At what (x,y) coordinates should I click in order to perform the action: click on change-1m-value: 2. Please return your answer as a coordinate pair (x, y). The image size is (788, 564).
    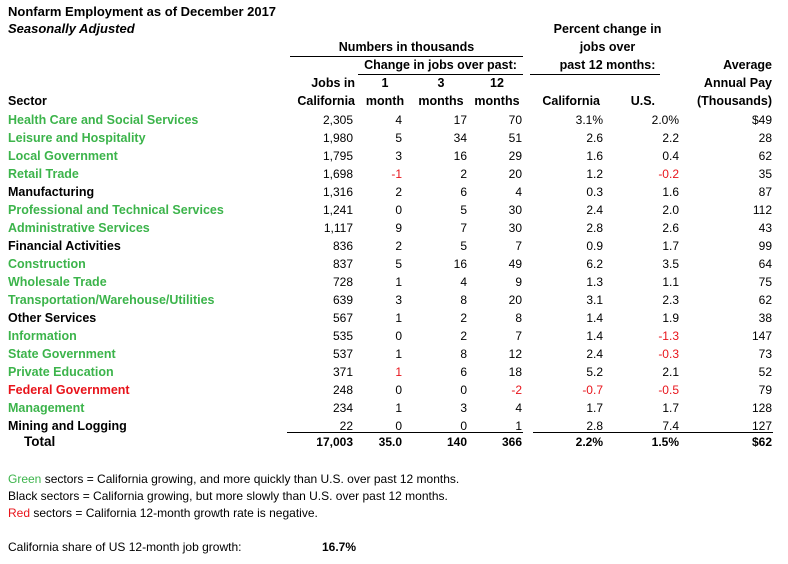
    Looking at the image, I should click on (398, 192).